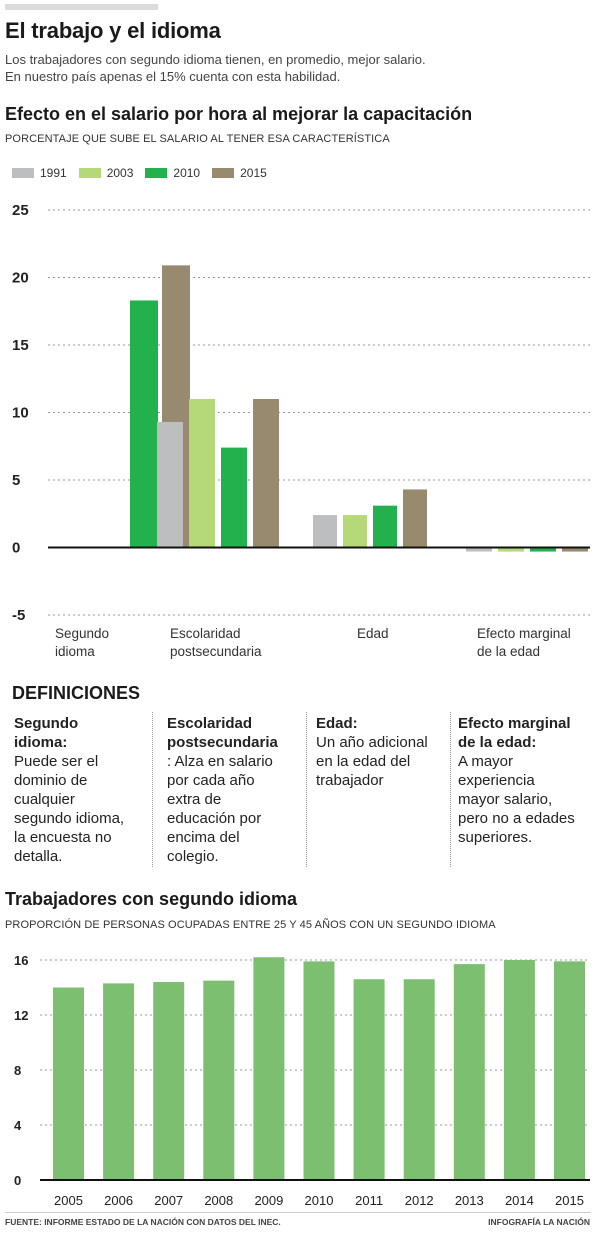  I want to click on definition-text: cualquier, so click(44, 799).